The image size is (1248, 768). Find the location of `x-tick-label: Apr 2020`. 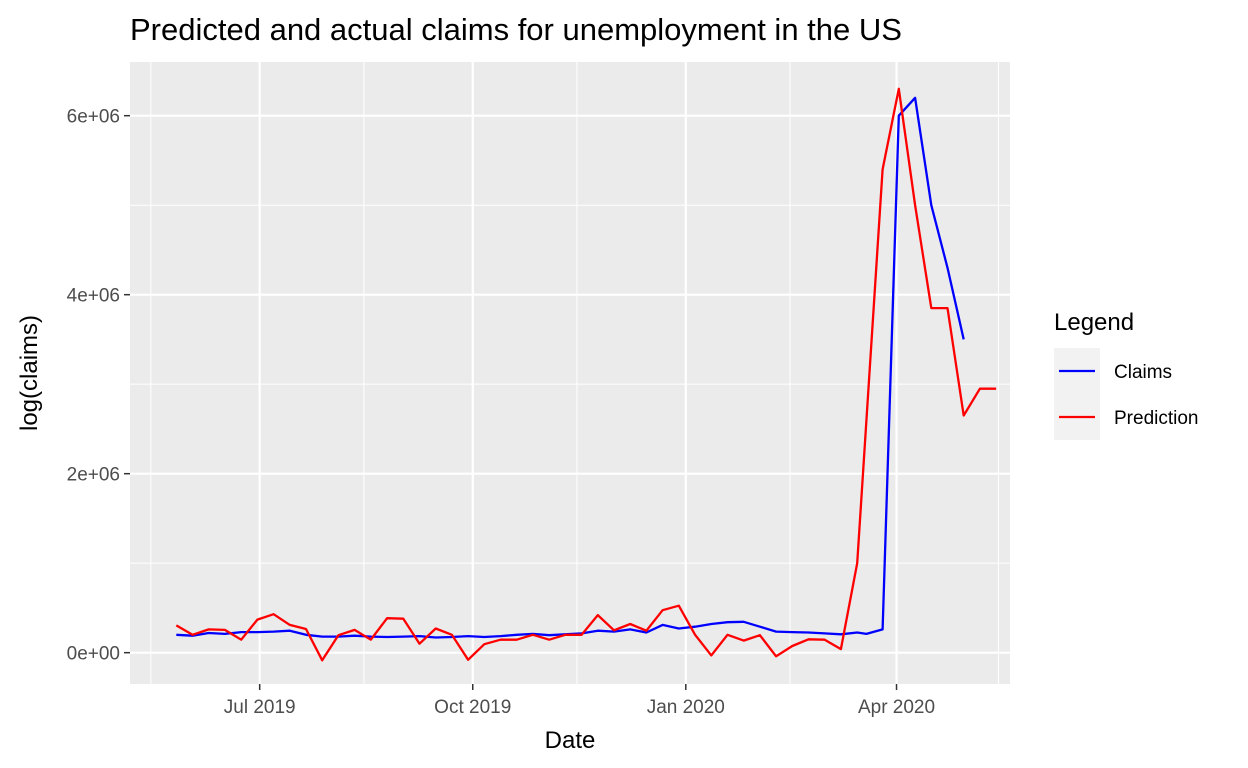

x-tick-label: Apr 2020 is located at coordinates (896, 707).